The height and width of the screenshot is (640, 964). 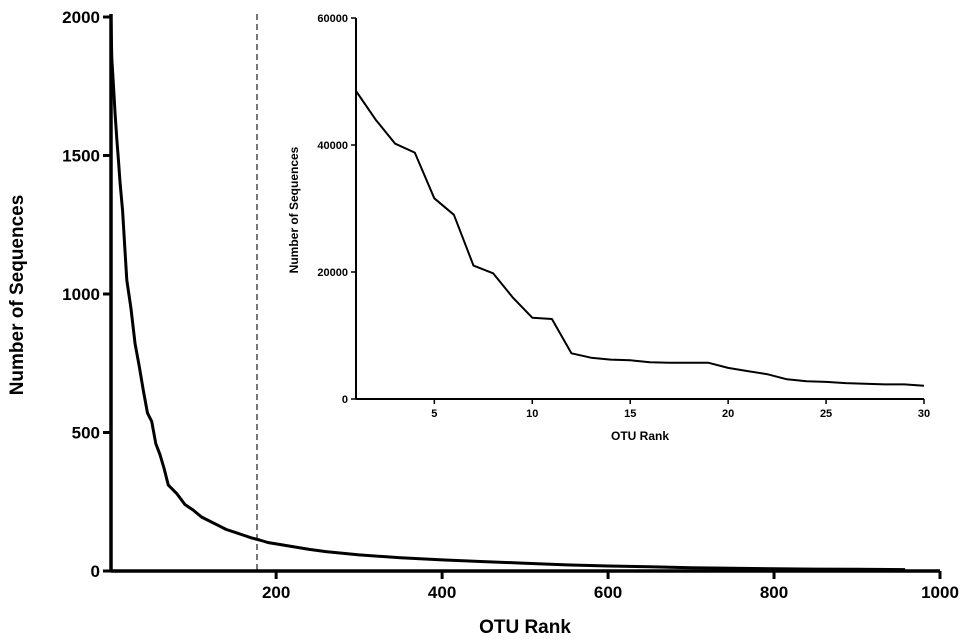 What do you see at coordinates (294, 209) in the screenshot?
I see `inset-y-axis-label: Number of Sequences` at bounding box center [294, 209].